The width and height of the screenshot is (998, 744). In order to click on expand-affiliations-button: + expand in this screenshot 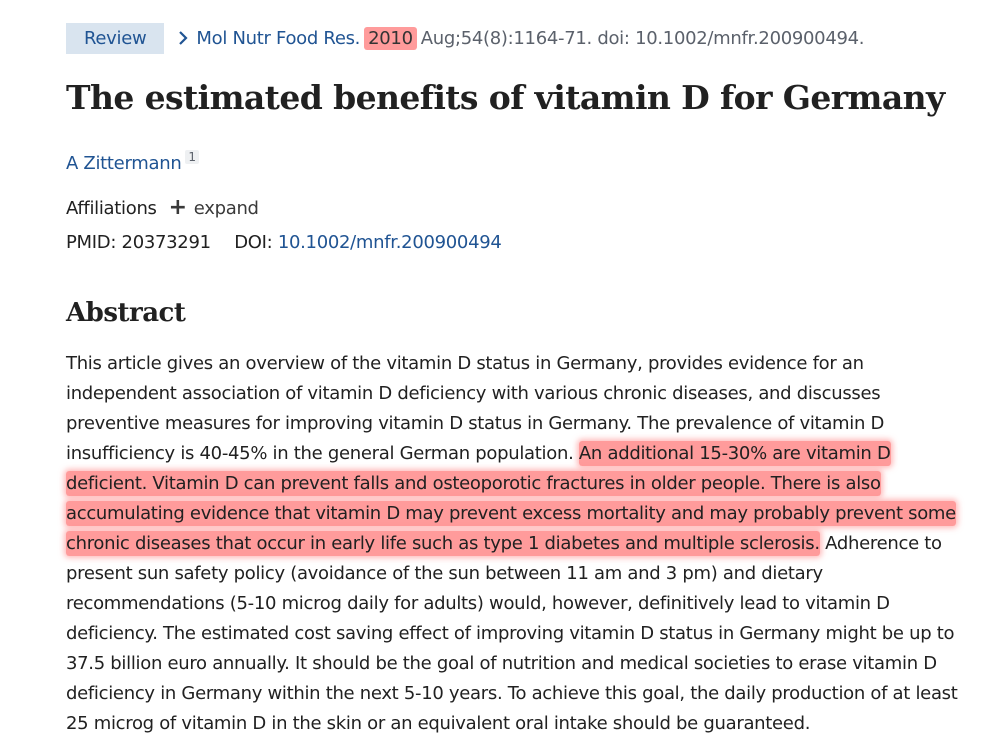, I will do `click(214, 208)`.